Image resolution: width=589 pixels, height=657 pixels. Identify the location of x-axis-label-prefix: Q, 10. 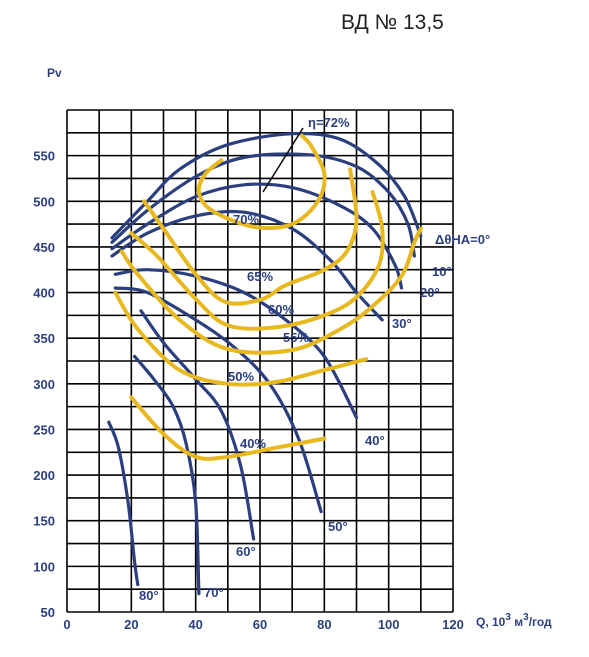
(491, 622).